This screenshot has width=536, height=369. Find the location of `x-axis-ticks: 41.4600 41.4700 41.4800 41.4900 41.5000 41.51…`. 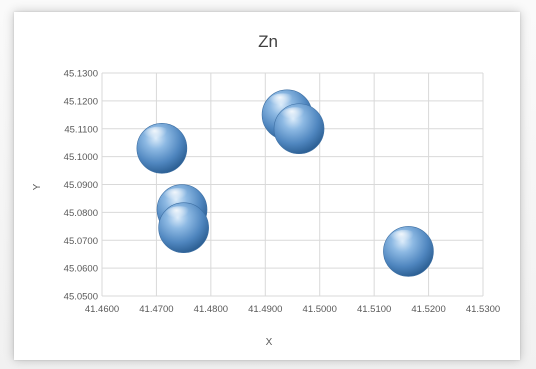

x-axis-ticks: 41.4600 41.4700 41.4800 41.4900 41.5000 41.51… is located at coordinates (292, 309).